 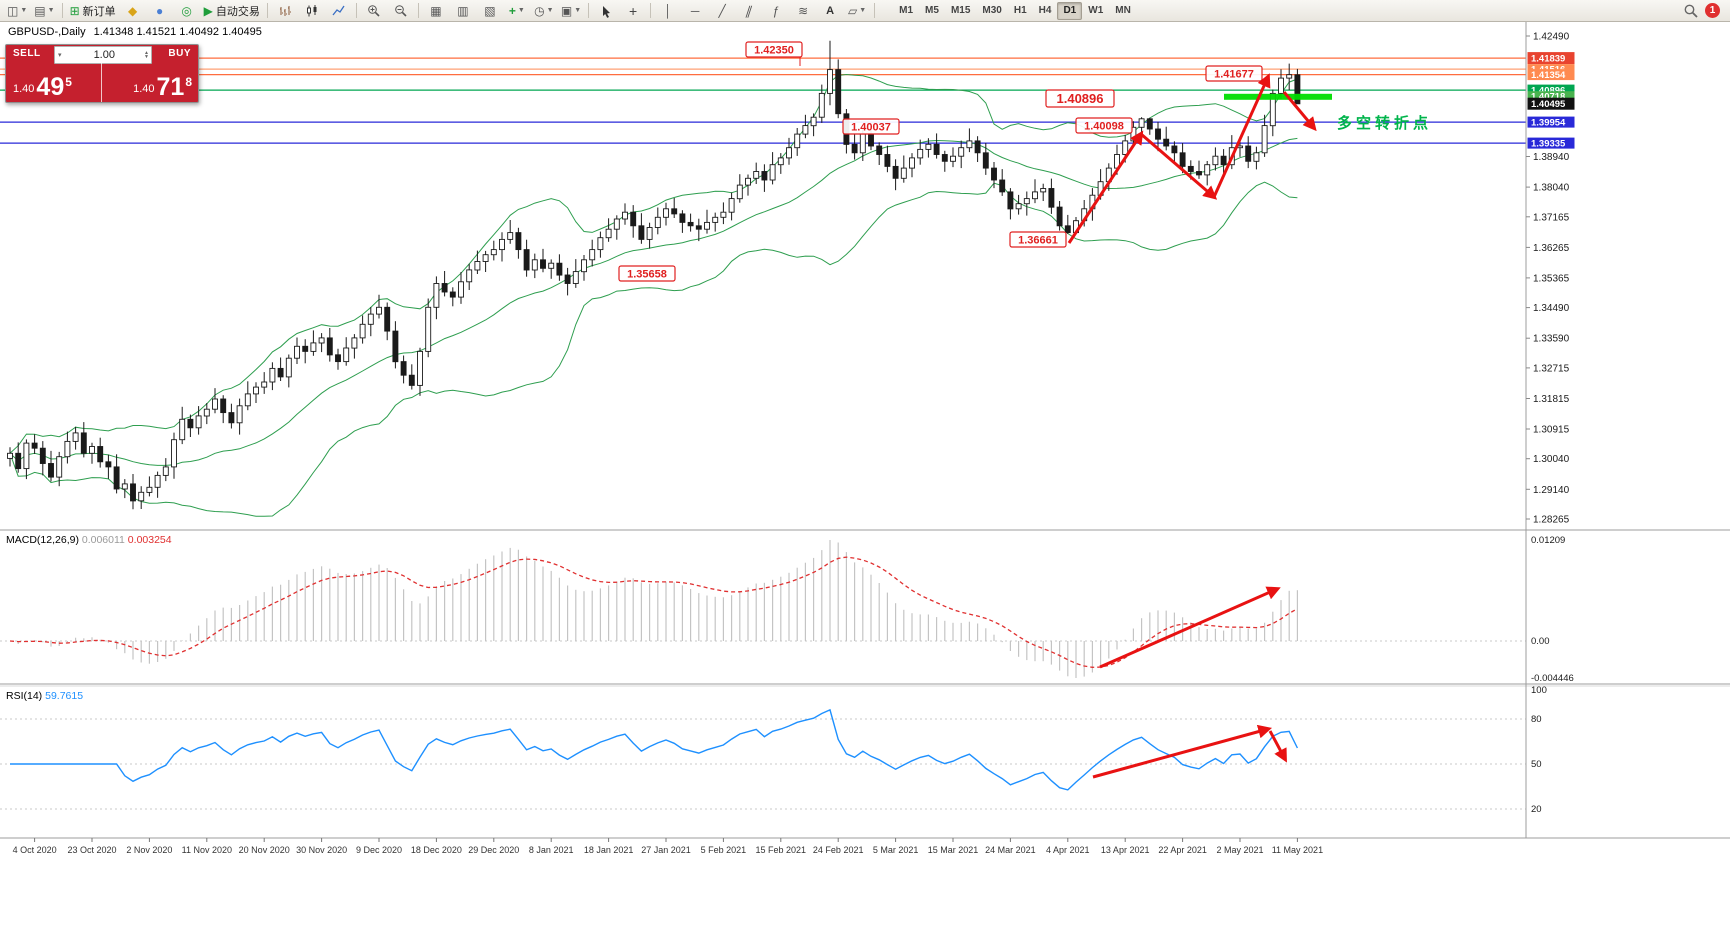 I want to click on sell-button: 1.40 49 5, so click(x=42, y=87).